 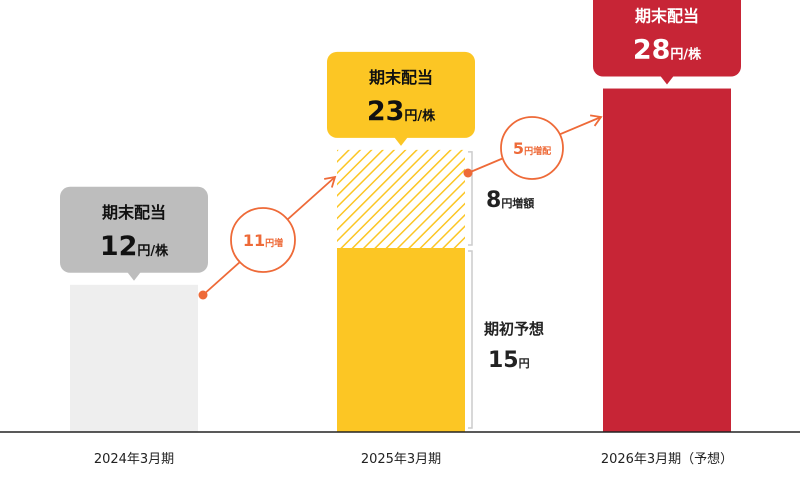 I want to click on bar-2-increase-segment, so click(x=401, y=198).